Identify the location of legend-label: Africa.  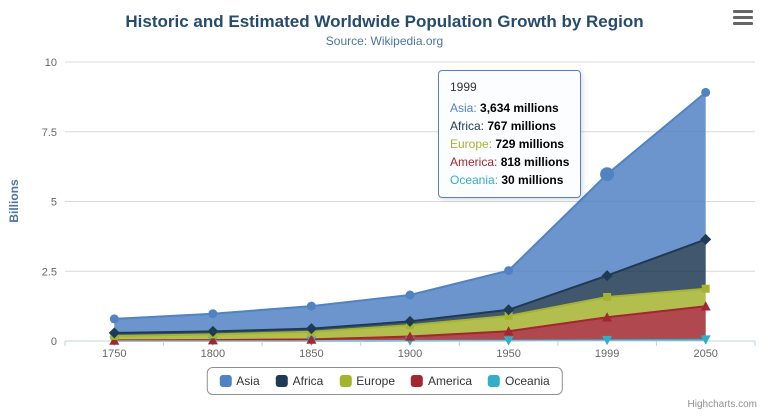
(308, 381).